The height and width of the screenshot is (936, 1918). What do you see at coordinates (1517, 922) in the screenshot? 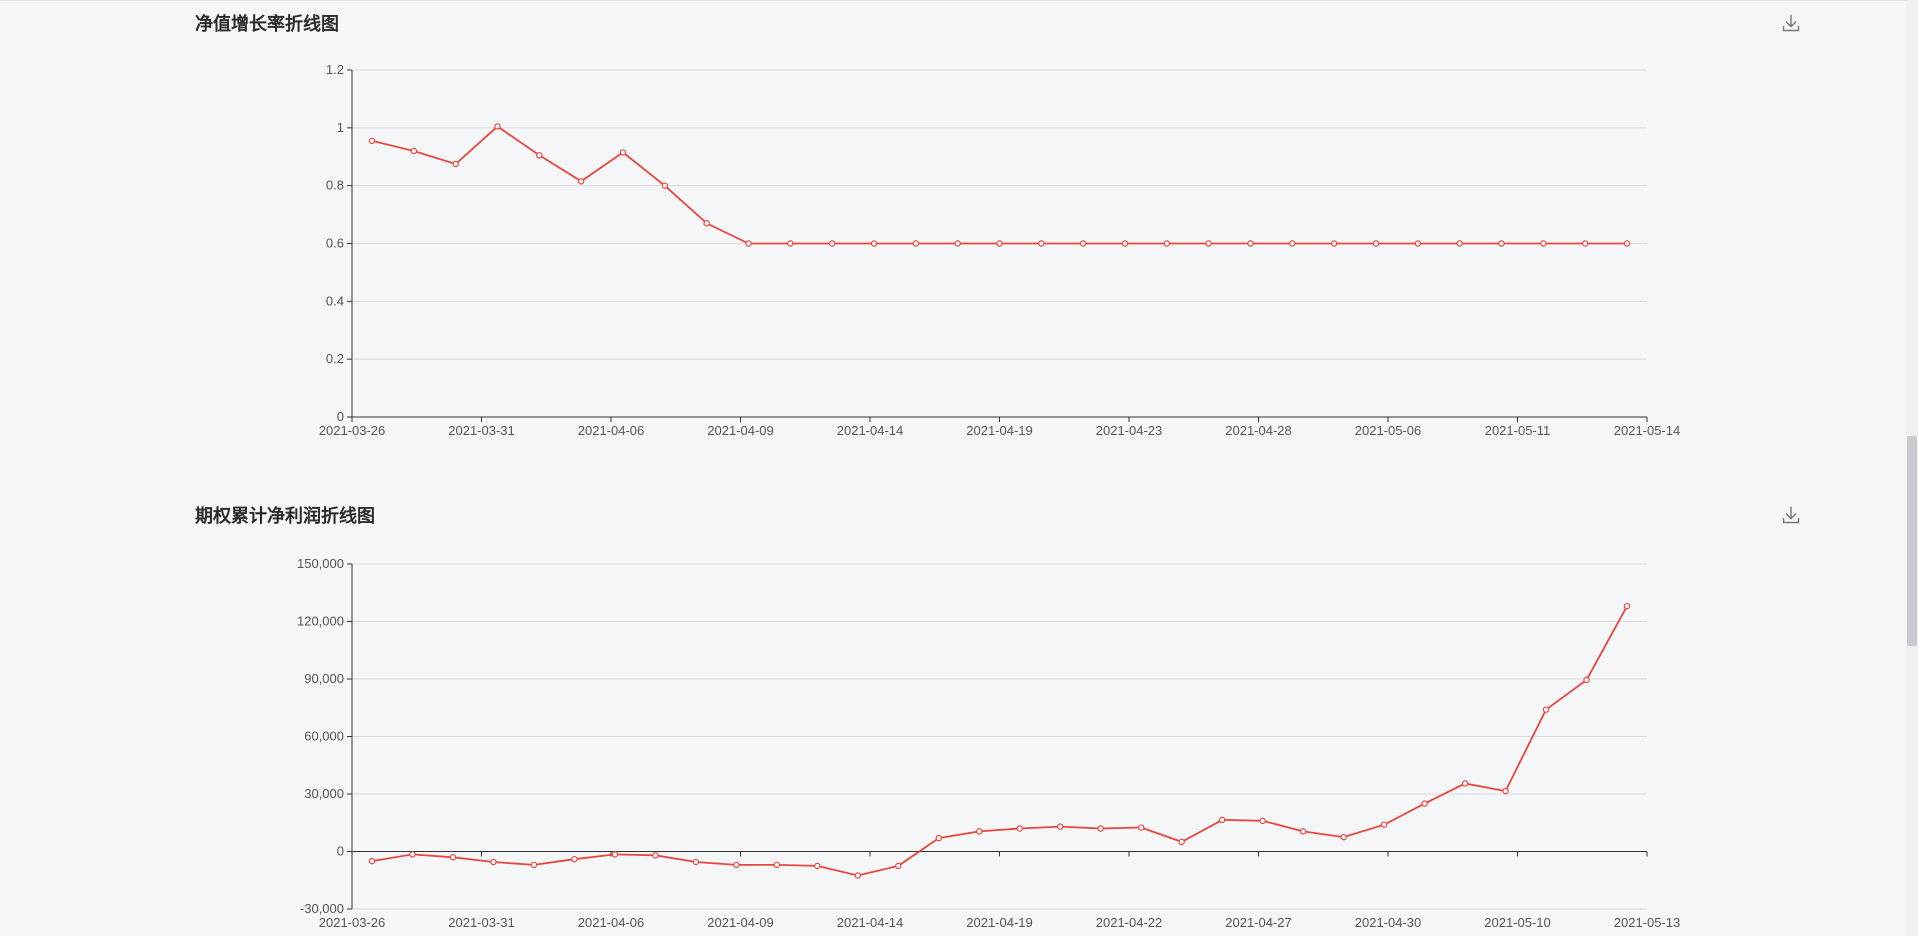
I see `x-tick-label: 2021-05-10` at bounding box center [1517, 922].